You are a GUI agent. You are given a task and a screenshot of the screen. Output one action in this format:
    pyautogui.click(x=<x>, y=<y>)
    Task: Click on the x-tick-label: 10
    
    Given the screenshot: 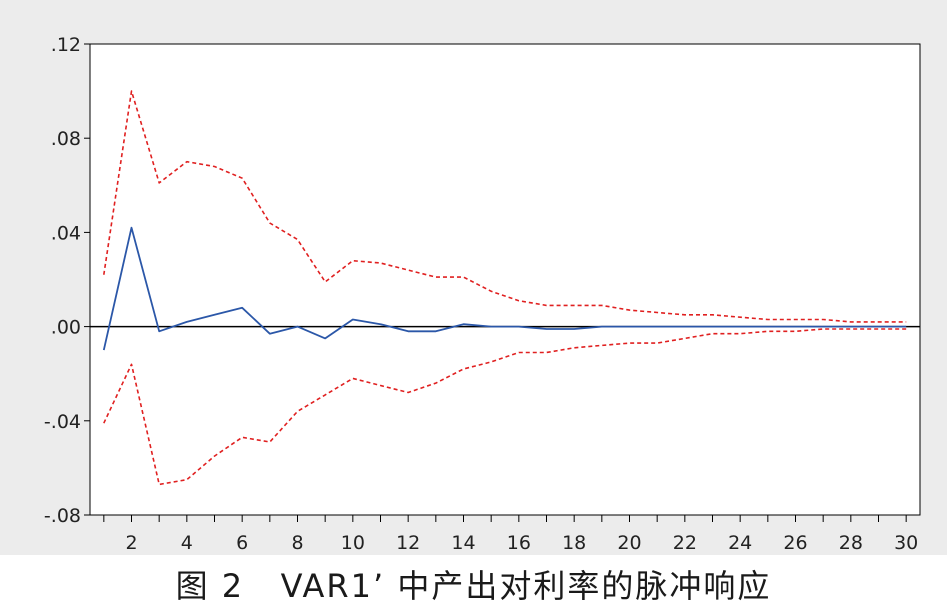 What is the action you would take?
    pyautogui.click(x=353, y=543)
    